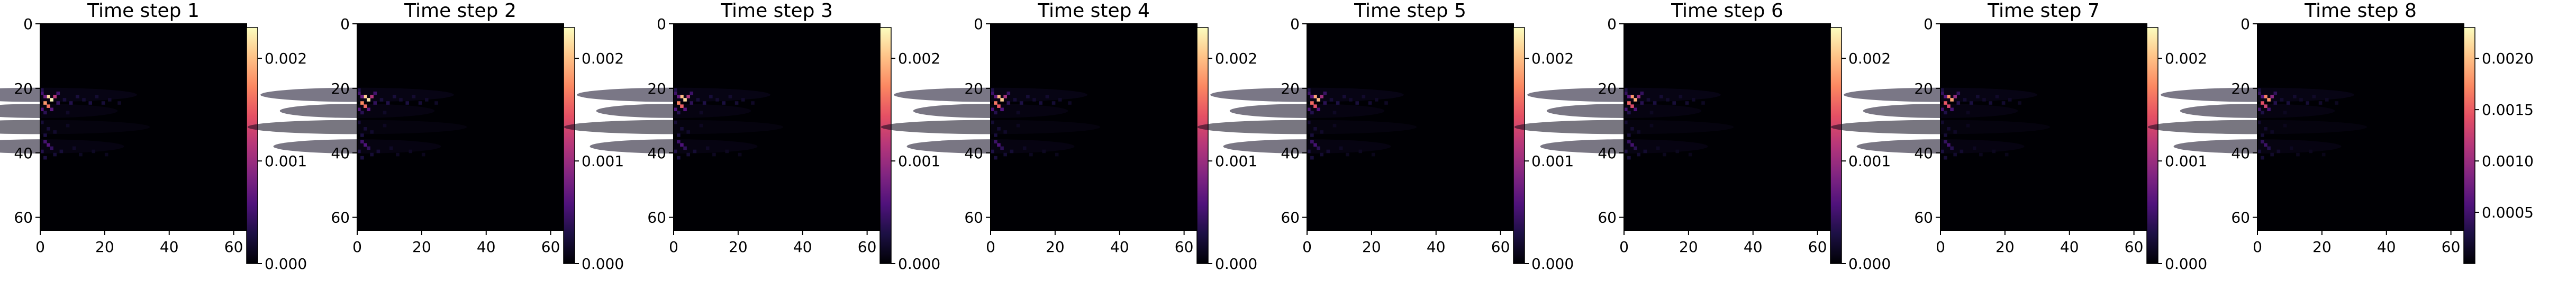 The image size is (2576, 298). I want to click on x-tick-label: 40, so click(1119, 247).